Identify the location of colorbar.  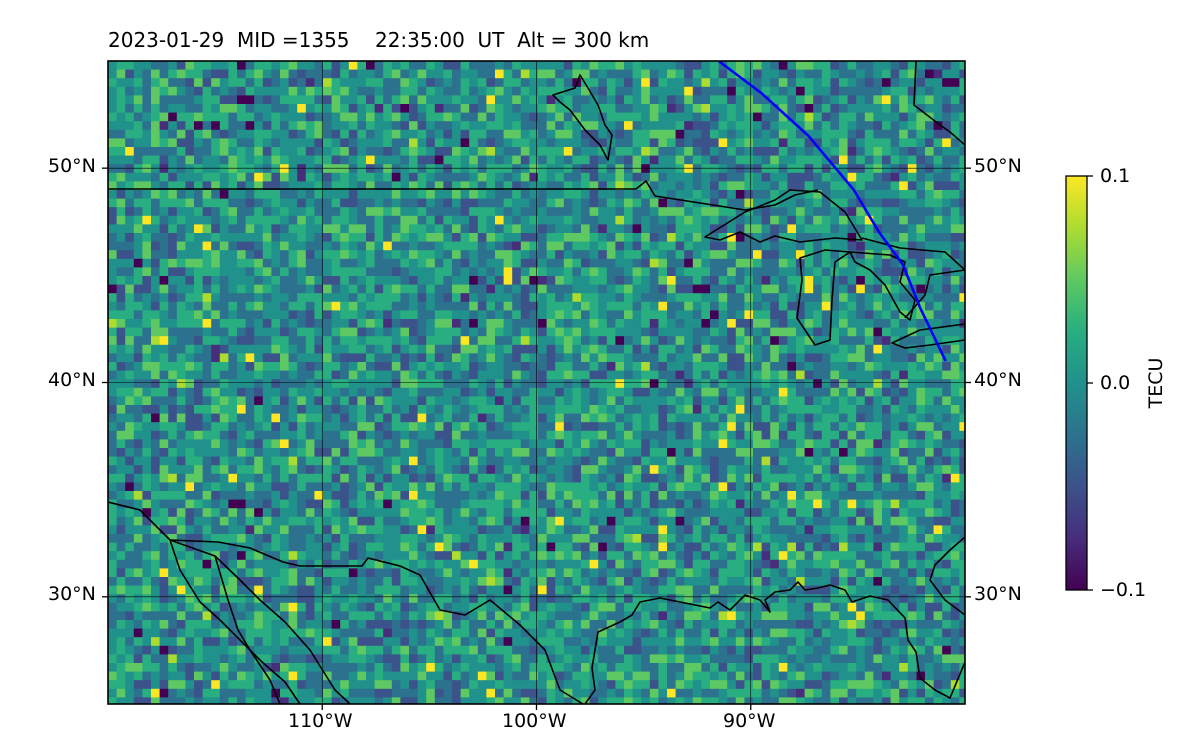
(1076, 383).